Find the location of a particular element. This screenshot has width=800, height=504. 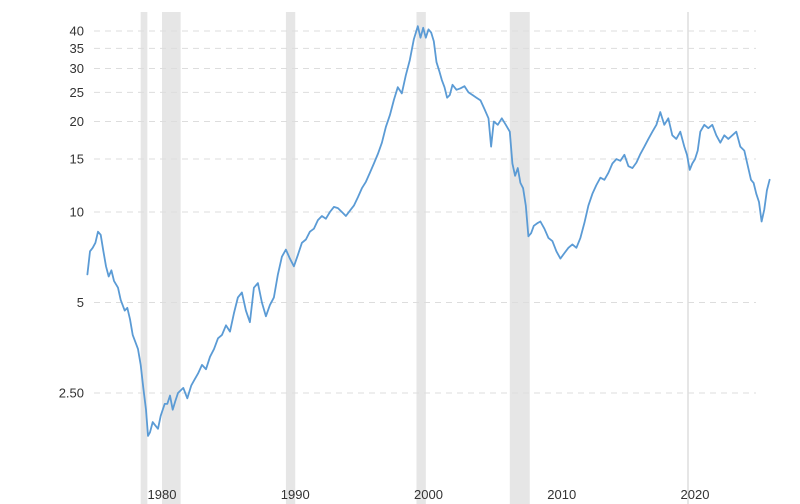

y-axis-tick-labels: 40 35 30 25 20 15 10 5 2.50 is located at coordinates (71, 212).